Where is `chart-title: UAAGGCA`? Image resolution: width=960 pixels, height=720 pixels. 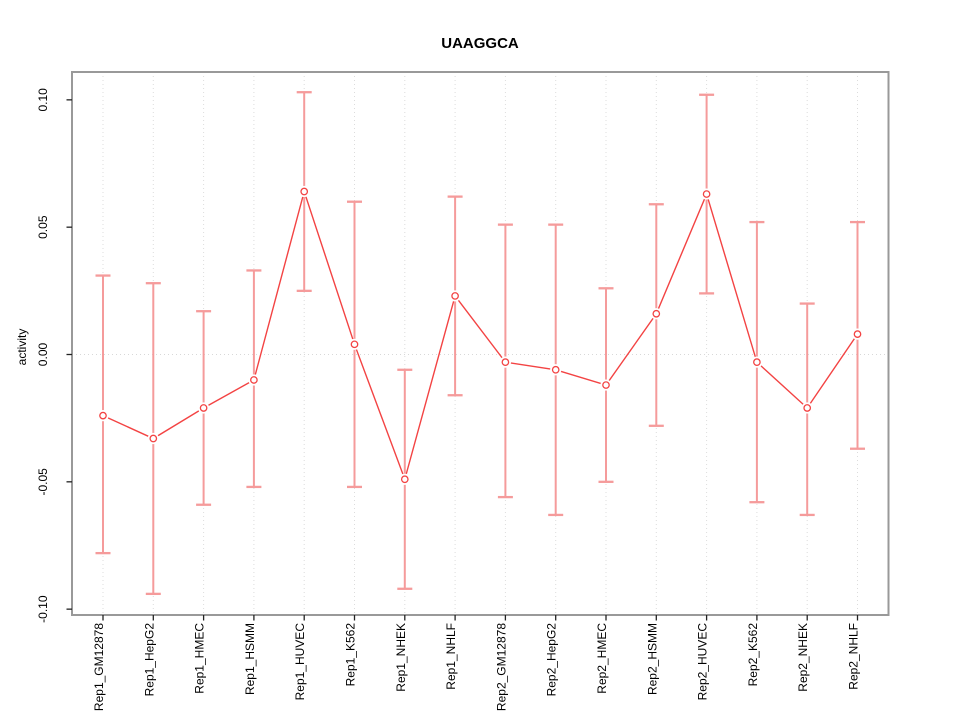
chart-title: UAAGGCA is located at coordinates (480, 43).